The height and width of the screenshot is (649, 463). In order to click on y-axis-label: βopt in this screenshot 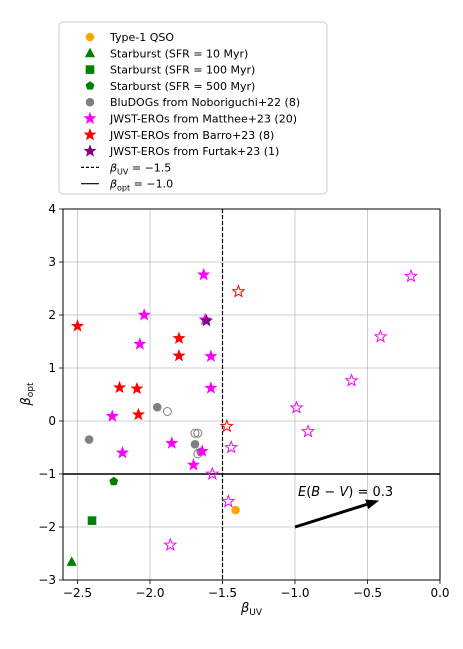, I will do `click(27, 394)`.